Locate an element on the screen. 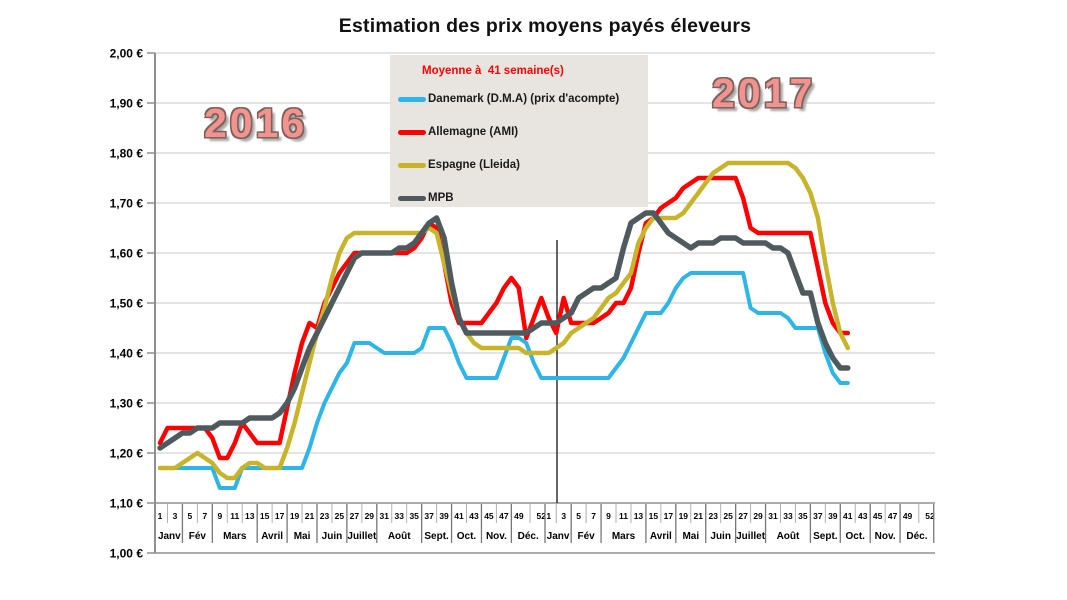 This screenshot has height=600, width=1067. year-label-2017: 2017 is located at coordinates (764, 93).